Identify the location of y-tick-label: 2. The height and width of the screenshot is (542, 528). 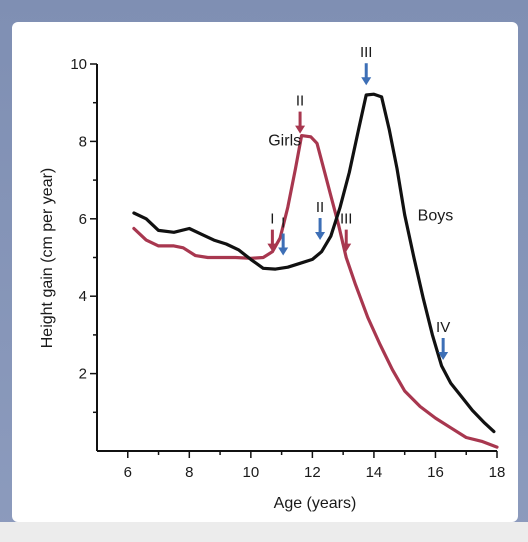
(83, 374).